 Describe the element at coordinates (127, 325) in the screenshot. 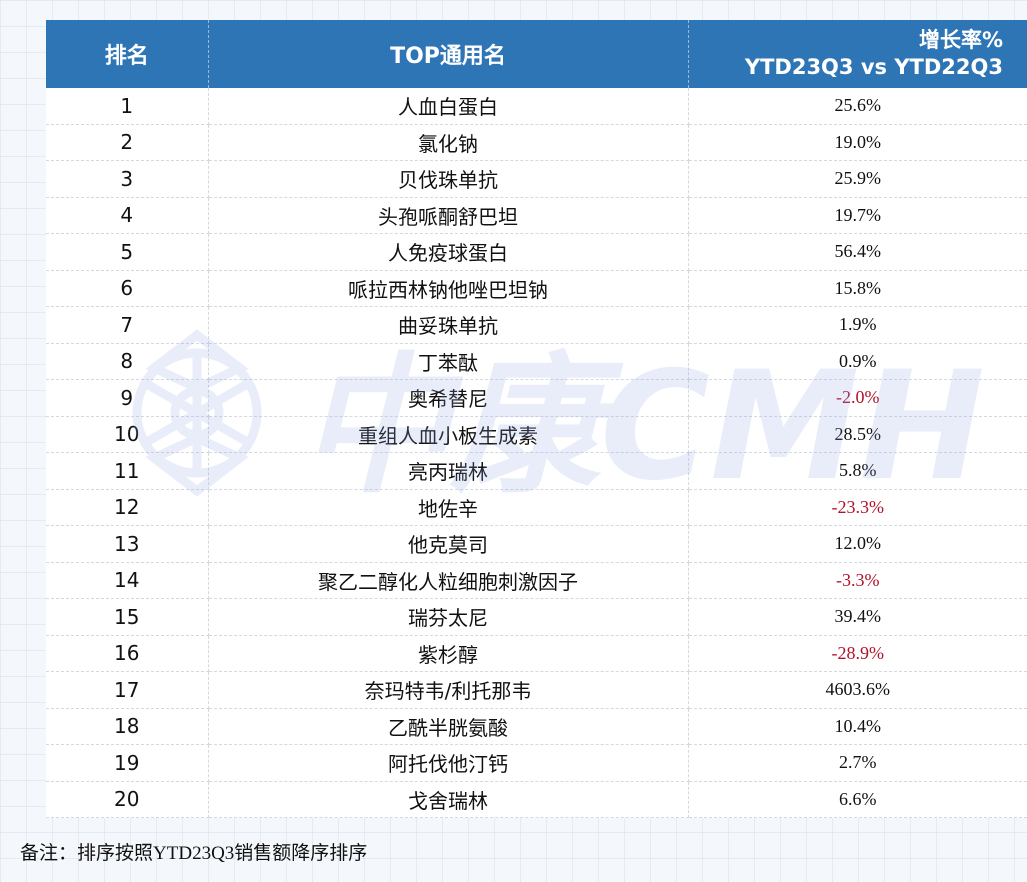

I see `cell-rank: 7` at that location.